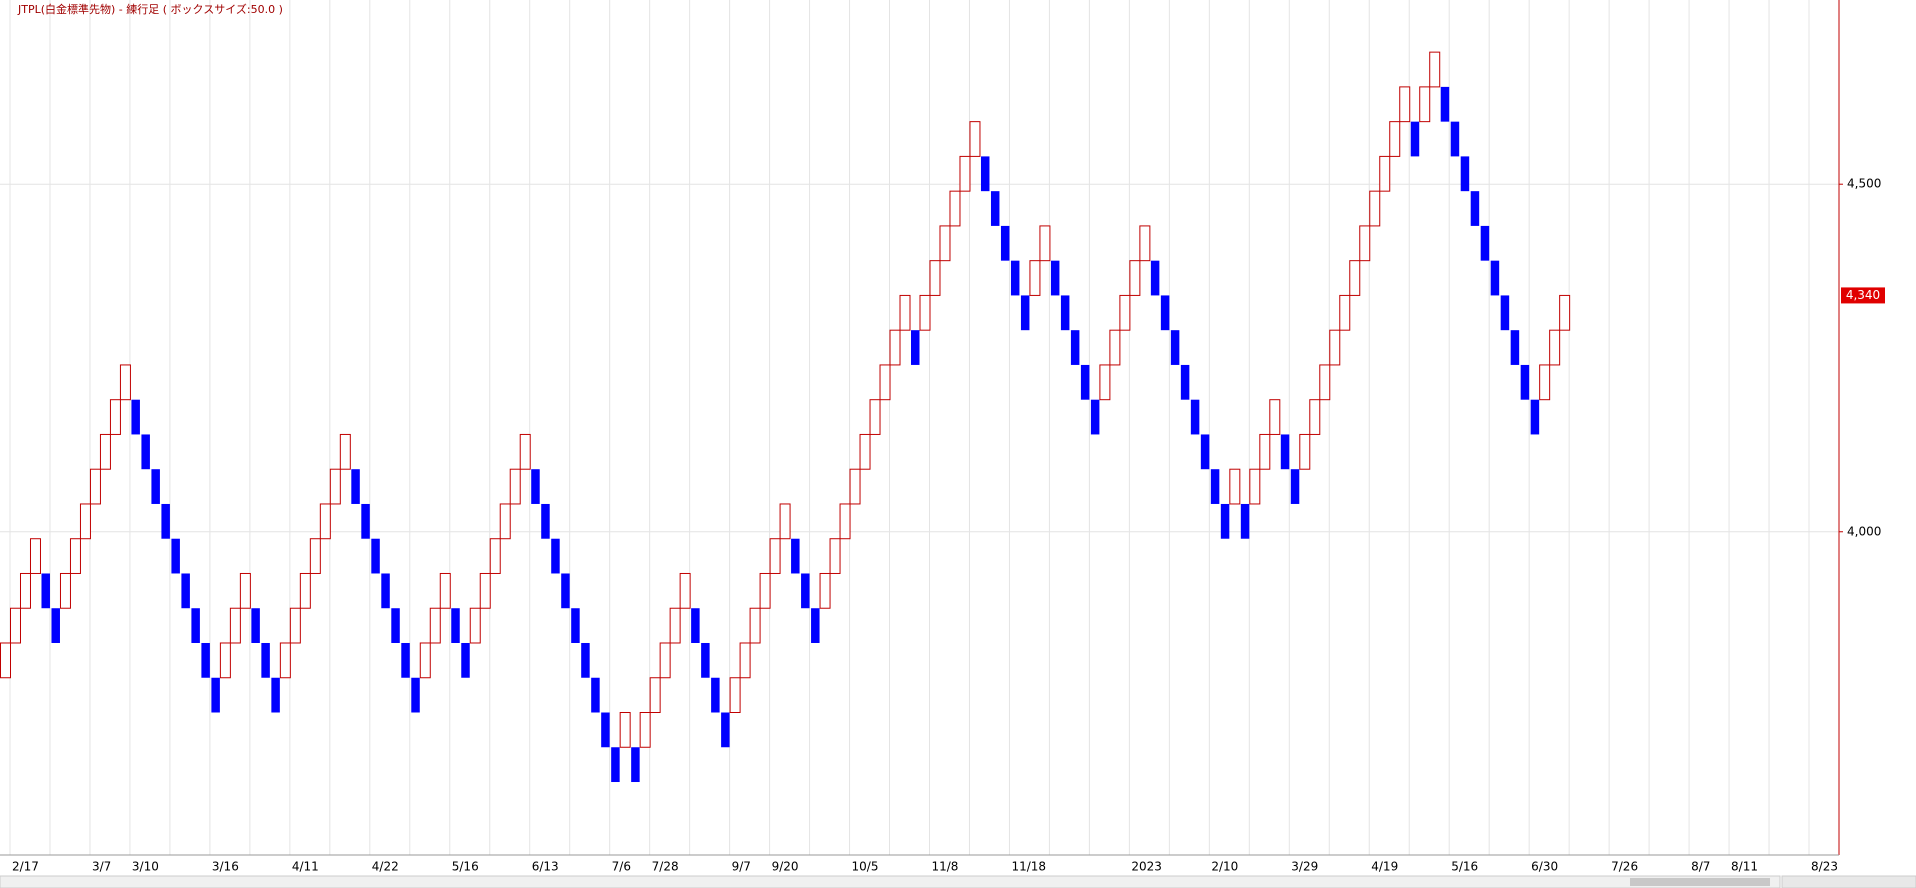  I want to click on x-tick-label: 9/7, so click(741, 867).